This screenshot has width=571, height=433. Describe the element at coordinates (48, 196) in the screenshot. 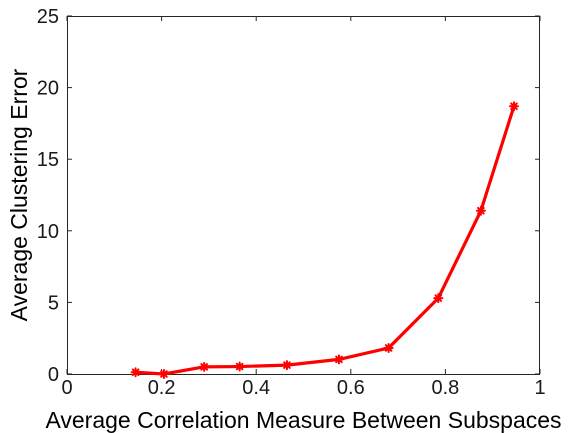

I see `y-tick-labels: 0 5 10 15 20 25` at that location.